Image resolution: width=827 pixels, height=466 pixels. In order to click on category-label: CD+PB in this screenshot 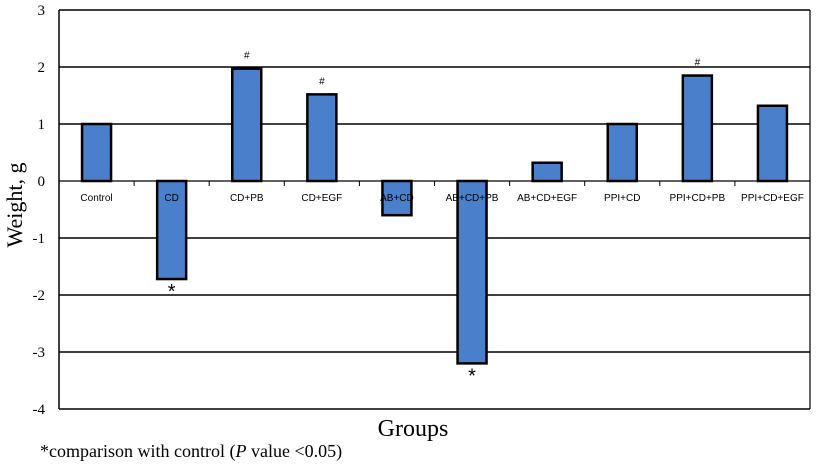, I will do `click(247, 198)`.